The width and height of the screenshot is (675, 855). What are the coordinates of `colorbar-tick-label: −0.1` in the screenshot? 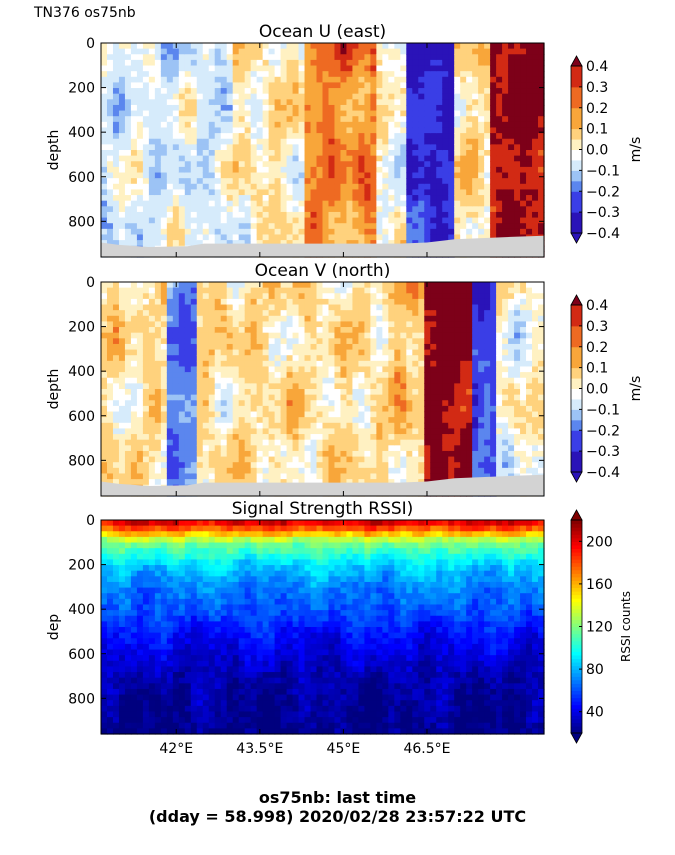 It's located at (603, 171).